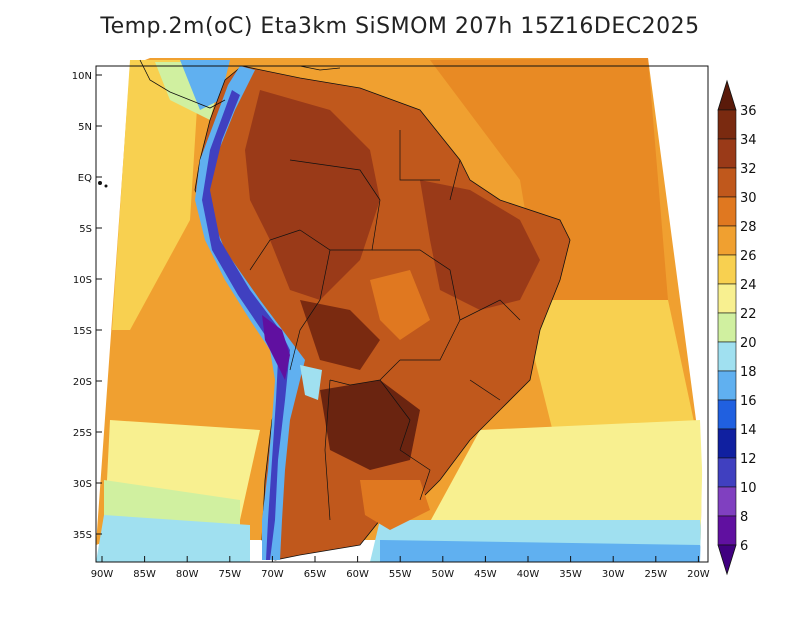 This screenshot has width=800, height=618. I want to click on lon-label: 55W, so click(400, 574).